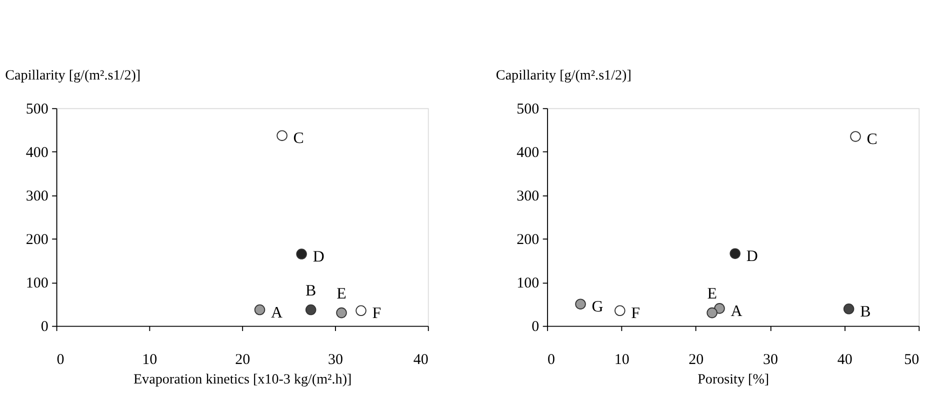  What do you see at coordinates (734, 380) in the screenshot?
I see `x-axis-title: Porosity [%]` at bounding box center [734, 380].